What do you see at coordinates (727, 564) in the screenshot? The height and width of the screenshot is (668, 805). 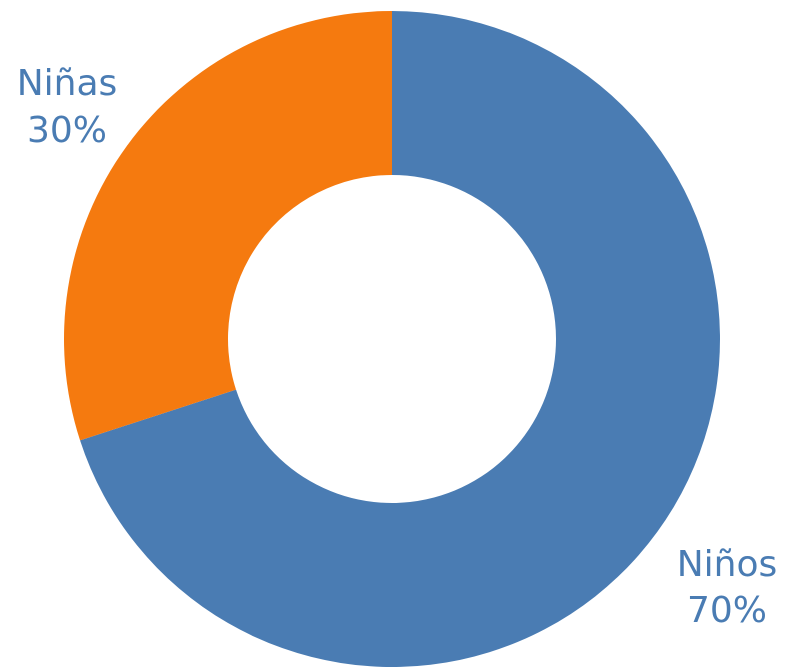 I see `label-ninos-name: Niños` at bounding box center [727, 564].